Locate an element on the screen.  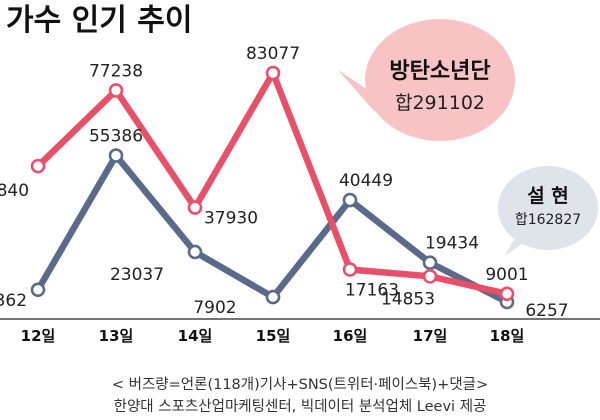
x-tick-label-5: 17일 is located at coordinates (430, 336).